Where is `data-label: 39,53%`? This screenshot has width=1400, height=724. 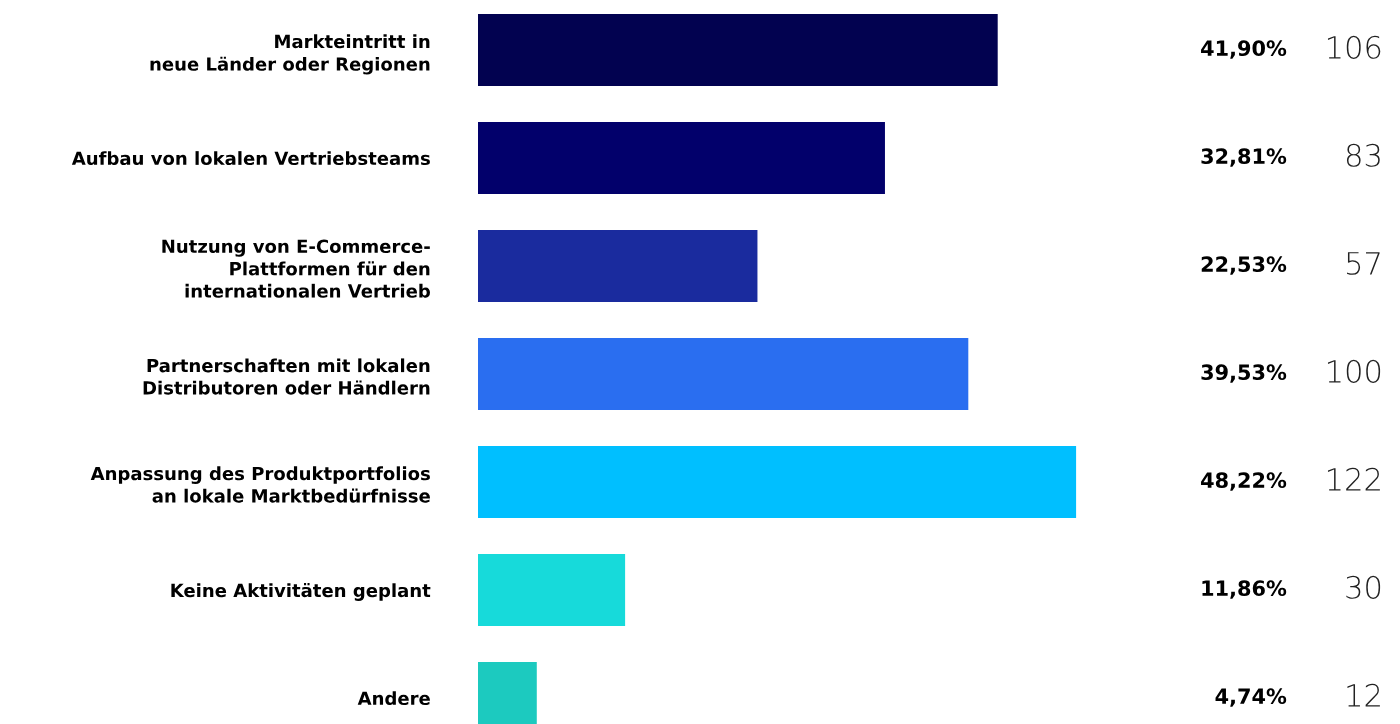 data-label: 39,53% is located at coordinates (1244, 373).